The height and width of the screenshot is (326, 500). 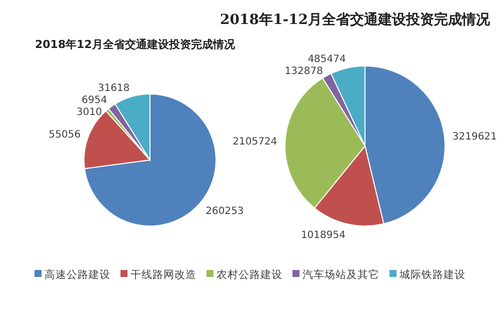 What do you see at coordinates (114, 88) in the screenshot?
I see `data-label: 31618` at bounding box center [114, 88].